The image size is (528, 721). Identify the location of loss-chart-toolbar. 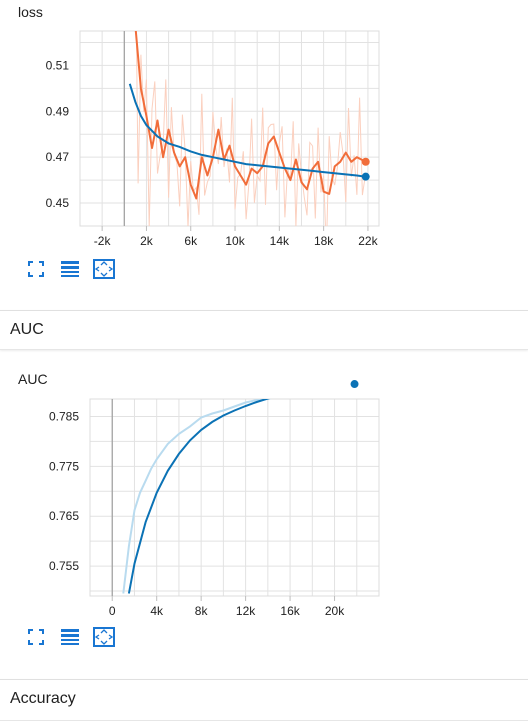
(70, 269).